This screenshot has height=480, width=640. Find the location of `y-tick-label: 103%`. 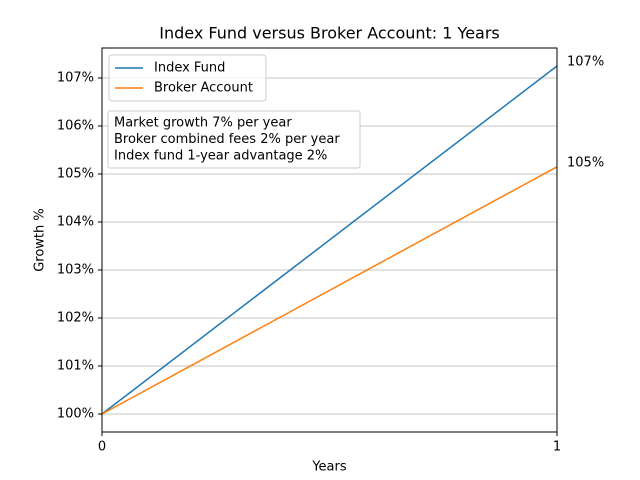

y-tick-label: 103% is located at coordinates (75, 270).